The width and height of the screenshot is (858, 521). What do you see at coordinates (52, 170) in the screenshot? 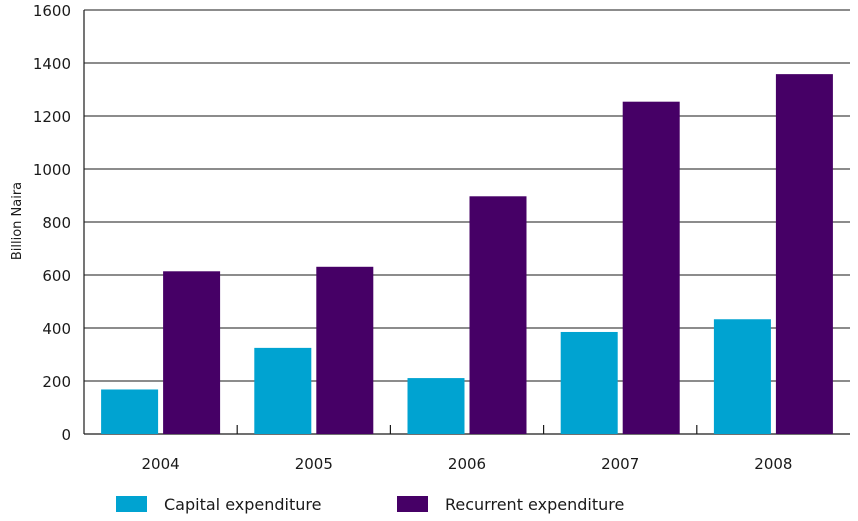
I see `y-tick-label: 1000` at bounding box center [52, 170].